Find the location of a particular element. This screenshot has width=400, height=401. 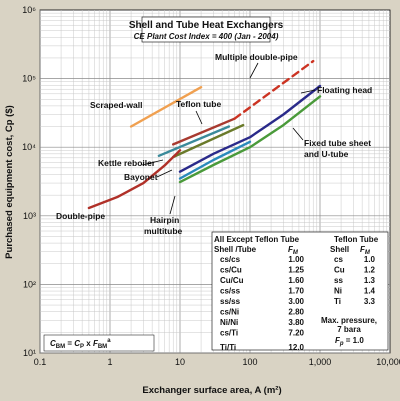

series-line-double-pipe is located at coordinates (134, 179).